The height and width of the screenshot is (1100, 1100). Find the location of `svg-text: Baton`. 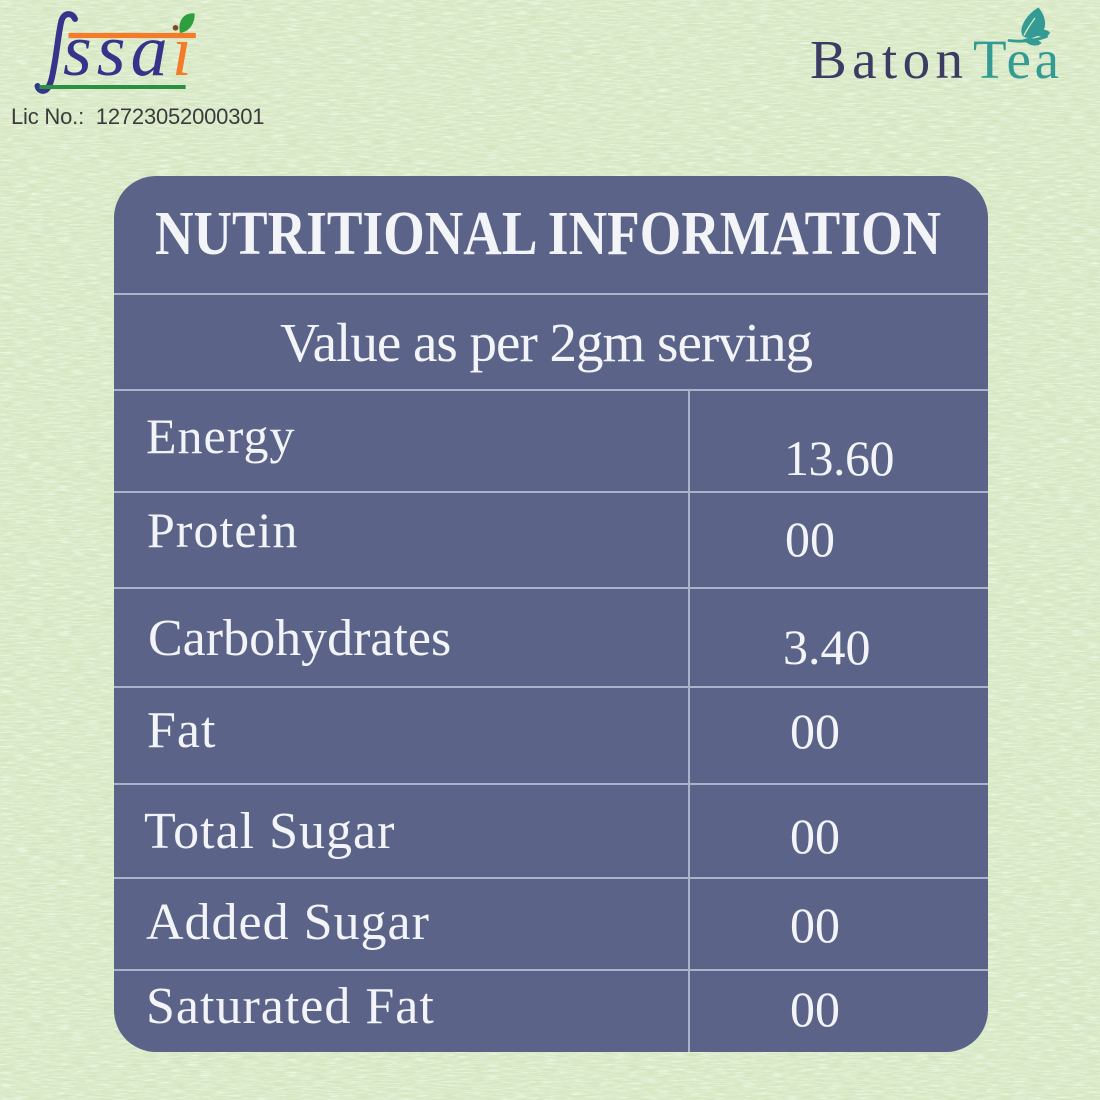

svg-text: Baton is located at coordinates (886, 59).